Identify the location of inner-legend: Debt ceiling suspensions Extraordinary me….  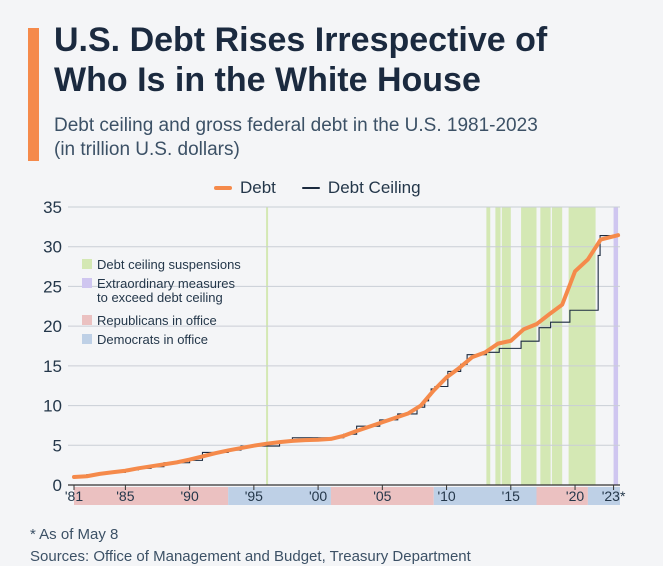
(161, 302).